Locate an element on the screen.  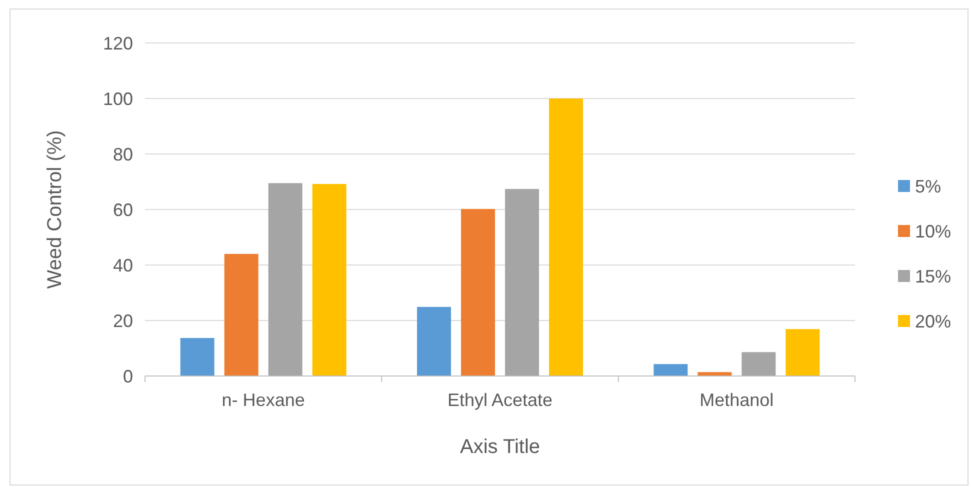
legend-label: 5% is located at coordinates (928, 186).